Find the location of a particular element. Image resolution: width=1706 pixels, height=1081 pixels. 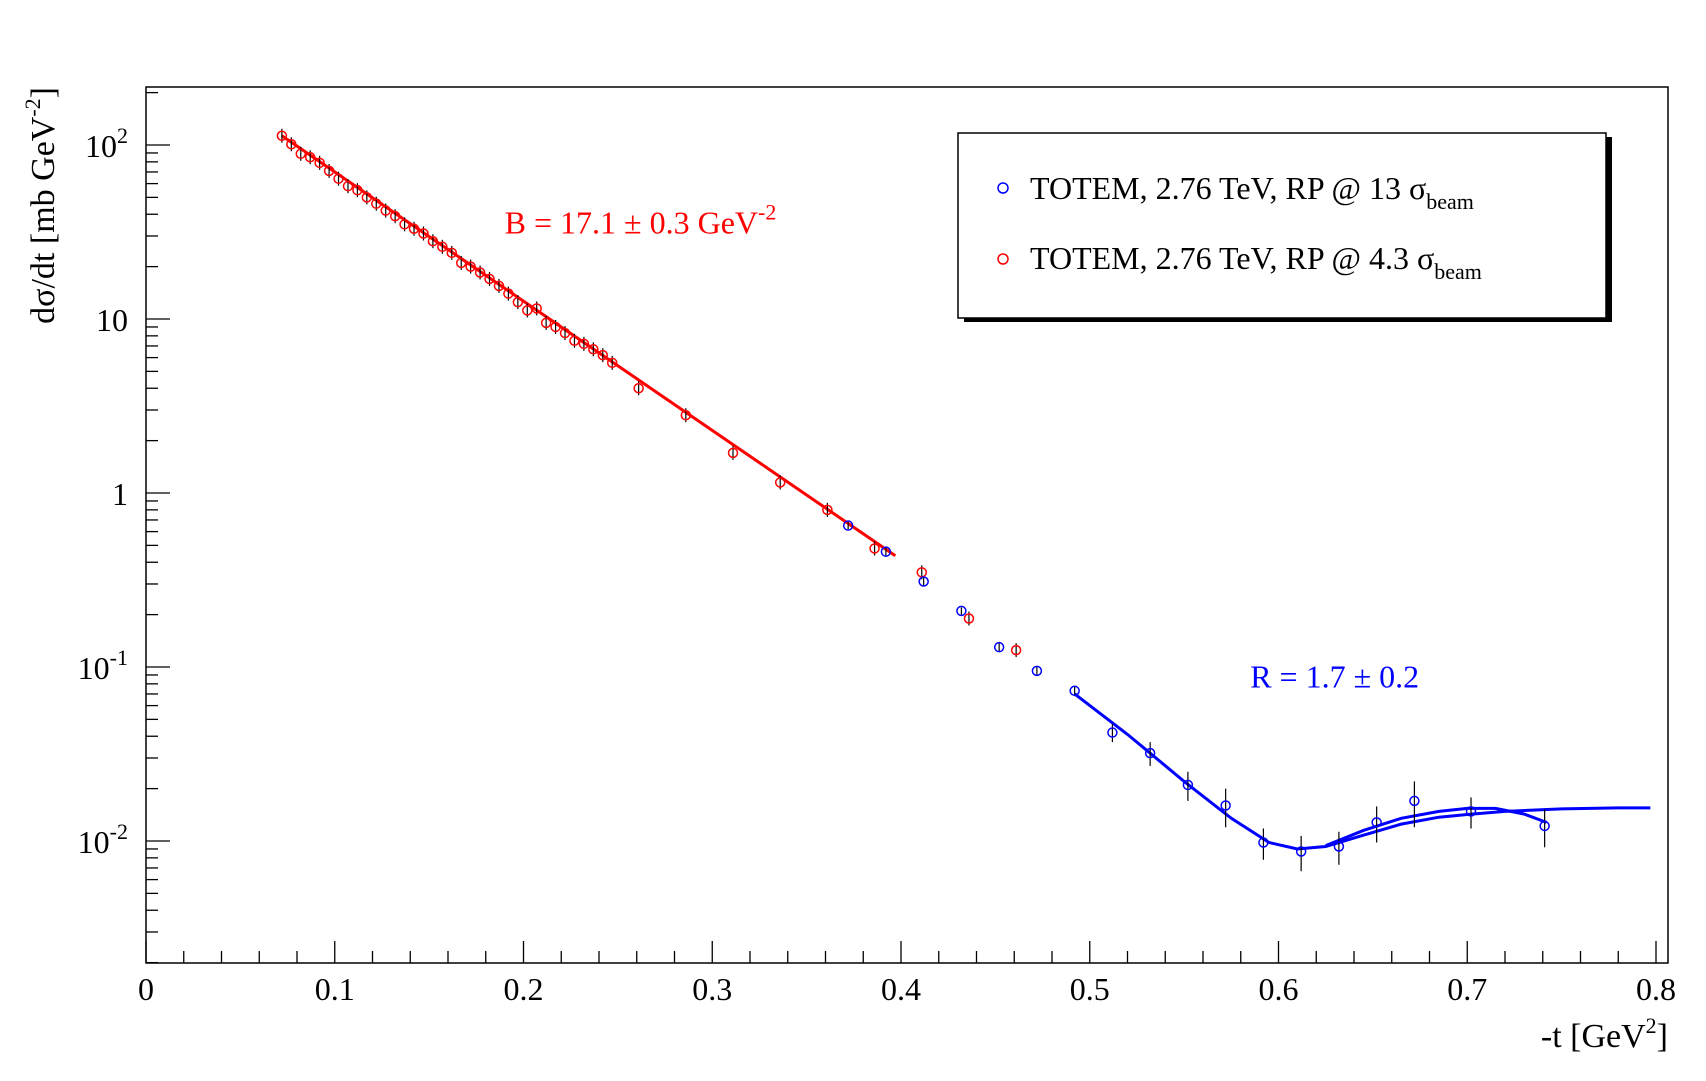

y-tick-label: 10⁻² is located at coordinates (103, 839).